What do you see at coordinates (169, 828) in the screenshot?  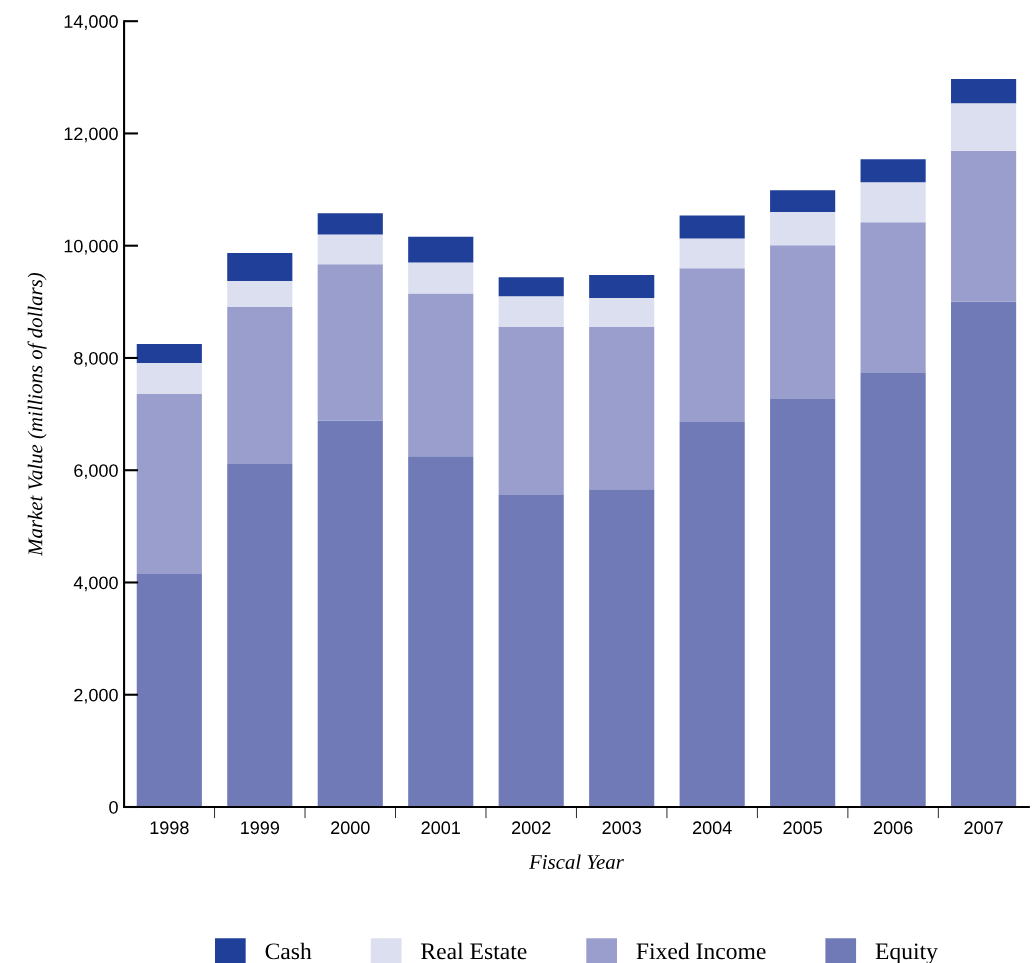 I see `x-tick-label: 1998` at bounding box center [169, 828].